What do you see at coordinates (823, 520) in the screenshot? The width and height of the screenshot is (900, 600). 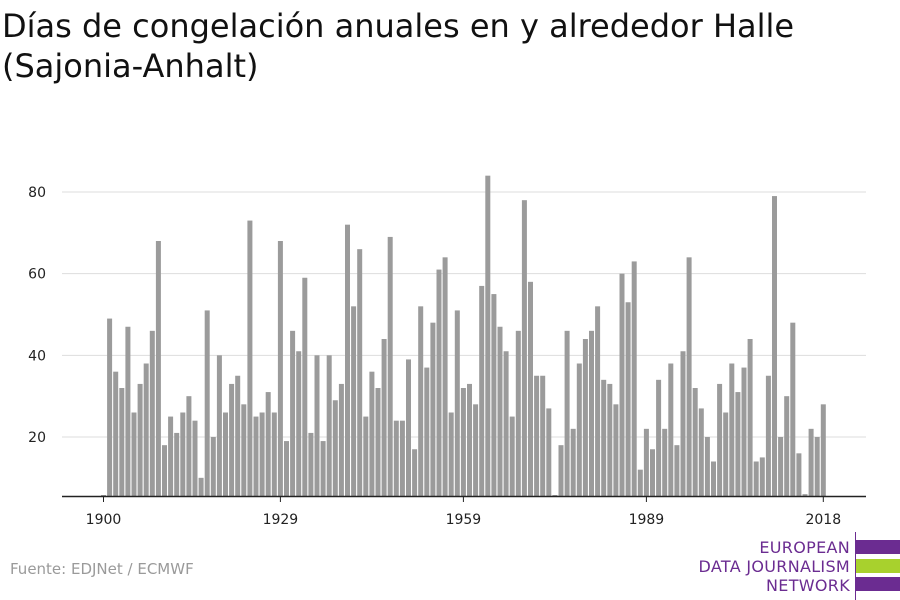 I see `x-tick-label: 2018` at bounding box center [823, 520].